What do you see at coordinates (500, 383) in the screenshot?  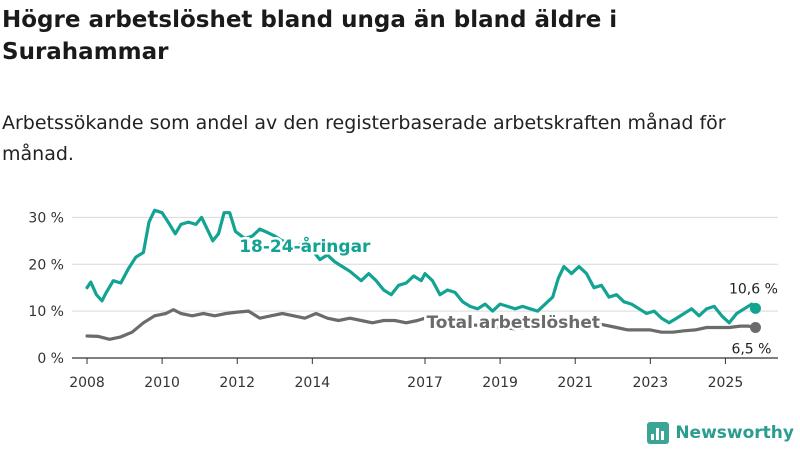 I see `x-tick-label: 2019` at bounding box center [500, 383].